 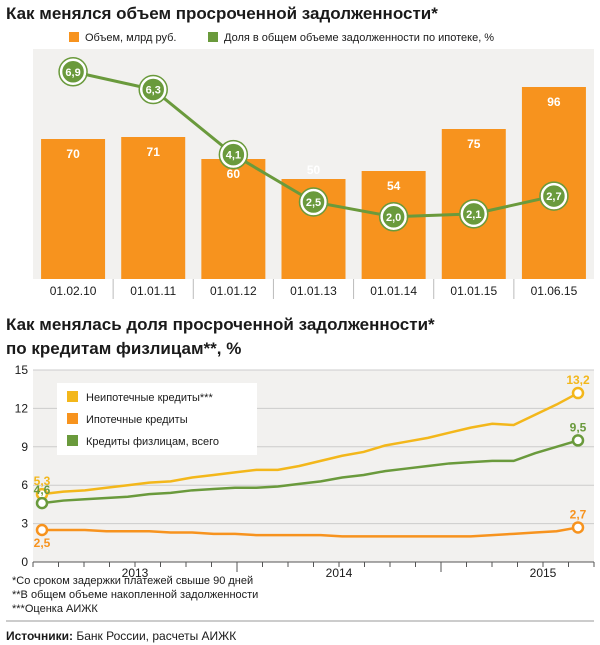 What do you see at coordinates (24, 524) in the screenshot?
I see `y-tick-label: 3` at bounding box center [24, 524].